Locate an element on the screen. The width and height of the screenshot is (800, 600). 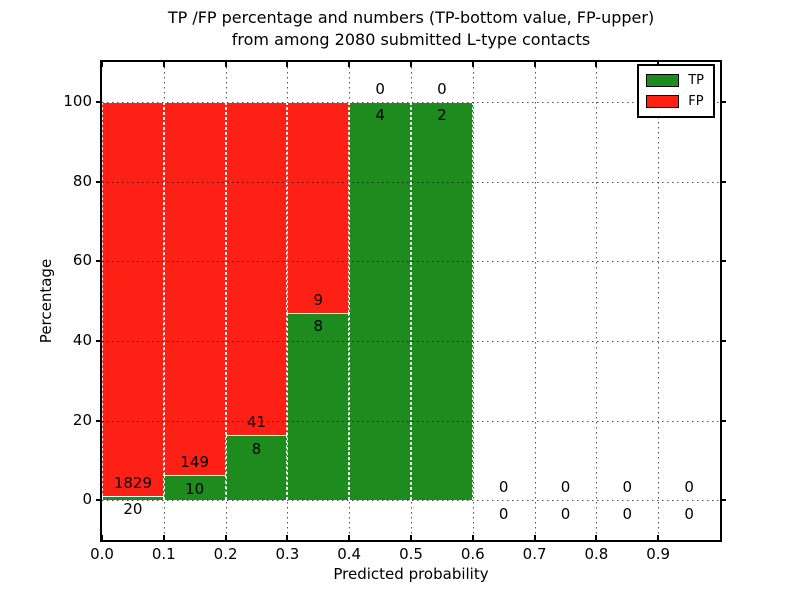
legend-label-tp: TP is located at coordinates (696, 80).